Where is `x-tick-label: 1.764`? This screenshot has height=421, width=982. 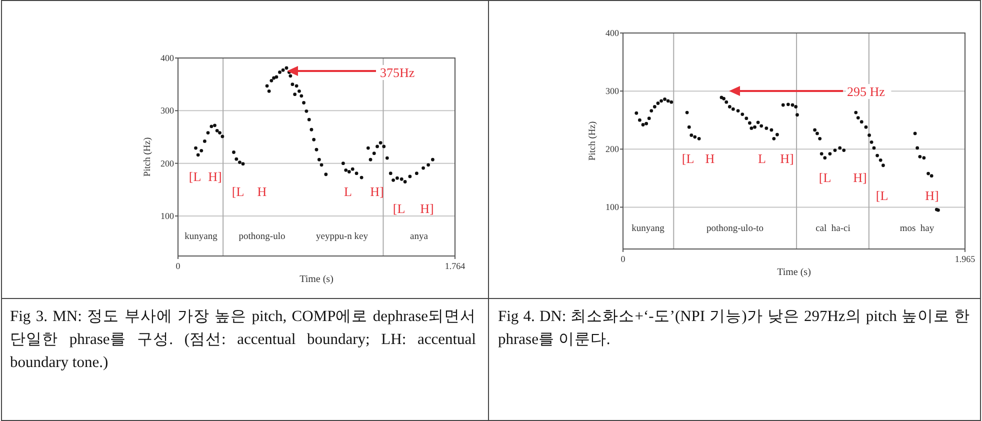 x-tick-label: 1.764 is located at coordinates (455, 266).